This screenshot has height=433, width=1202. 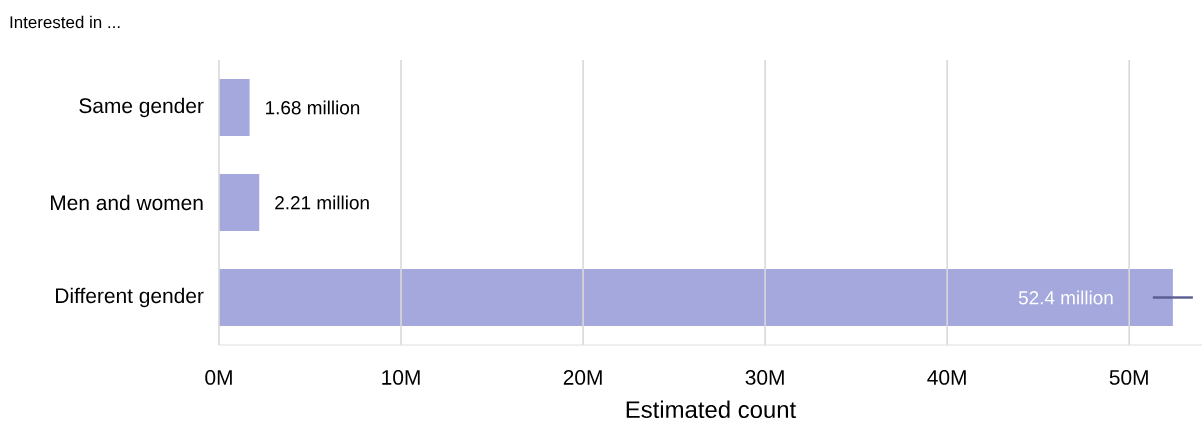 What do you see at coordinates (322, 202) in the screenshot?
I see `data-label: 2.21 million` at bounding box center [322, 202].